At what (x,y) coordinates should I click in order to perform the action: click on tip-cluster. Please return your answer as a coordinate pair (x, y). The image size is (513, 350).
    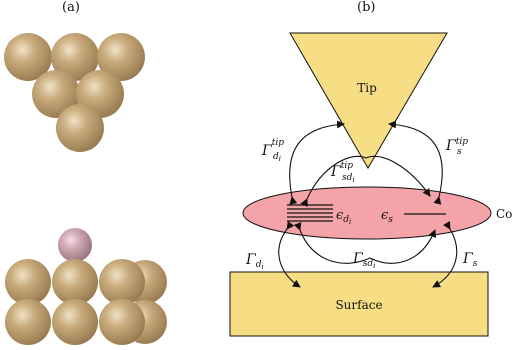
    Looking at the image, I should click on (74, 92).